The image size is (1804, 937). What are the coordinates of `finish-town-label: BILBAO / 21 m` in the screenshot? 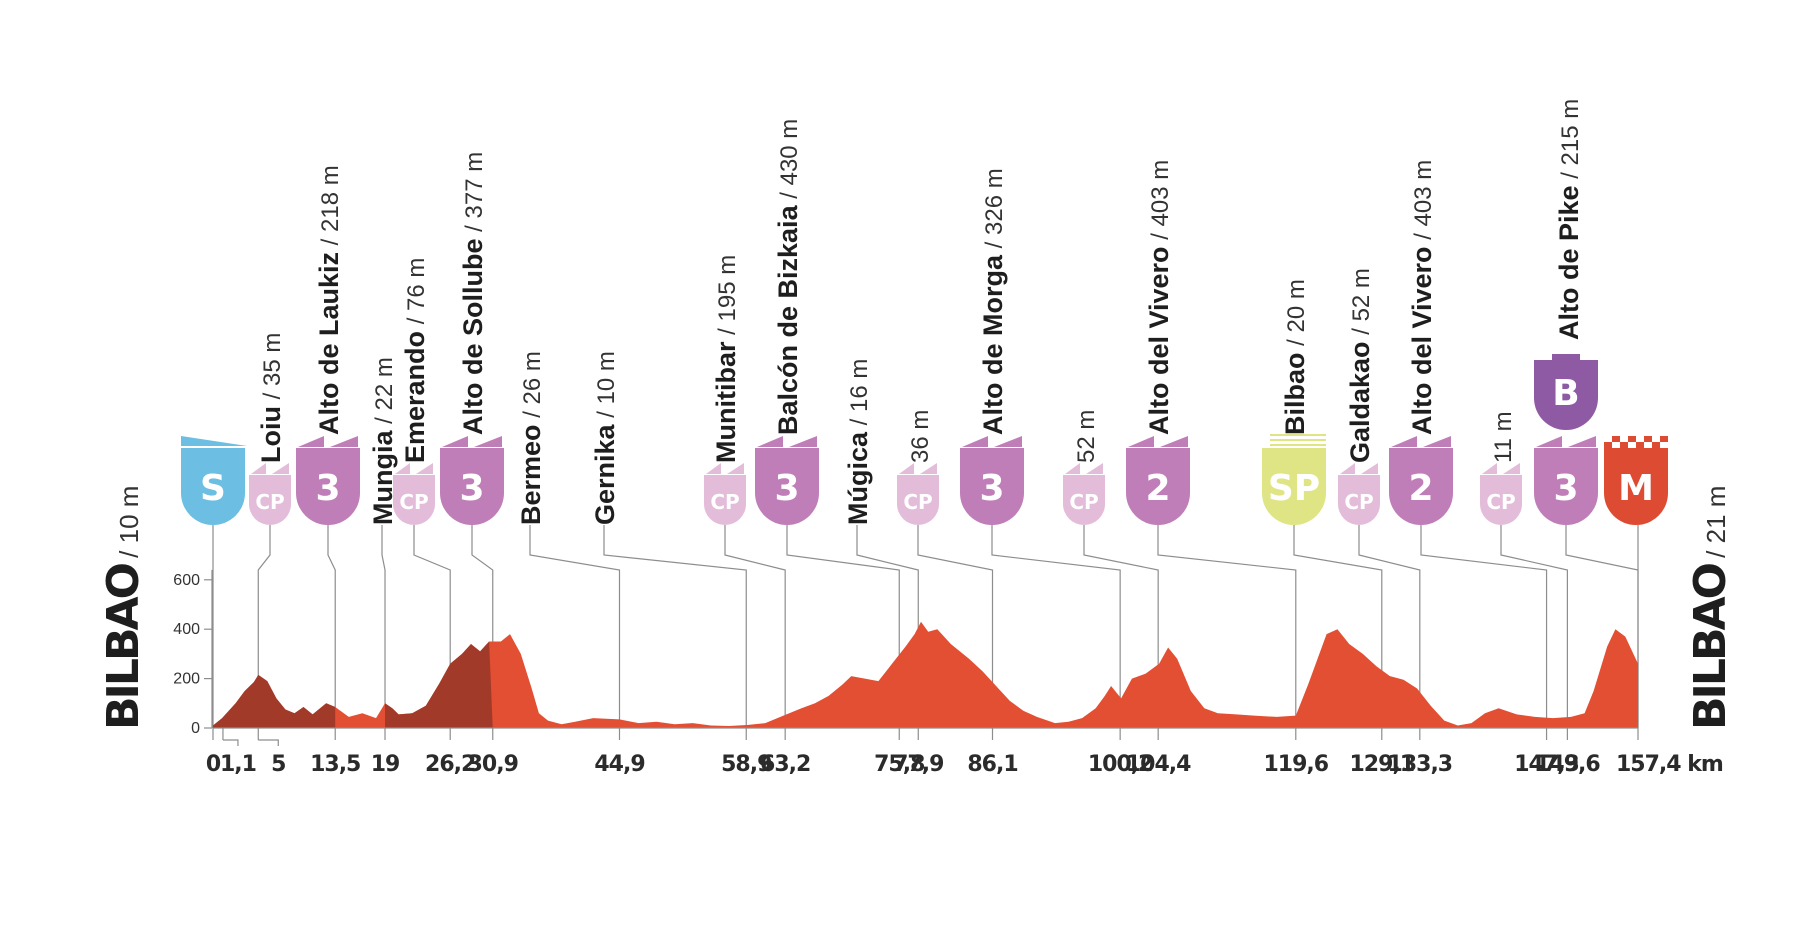 It's located at (1710, 608).